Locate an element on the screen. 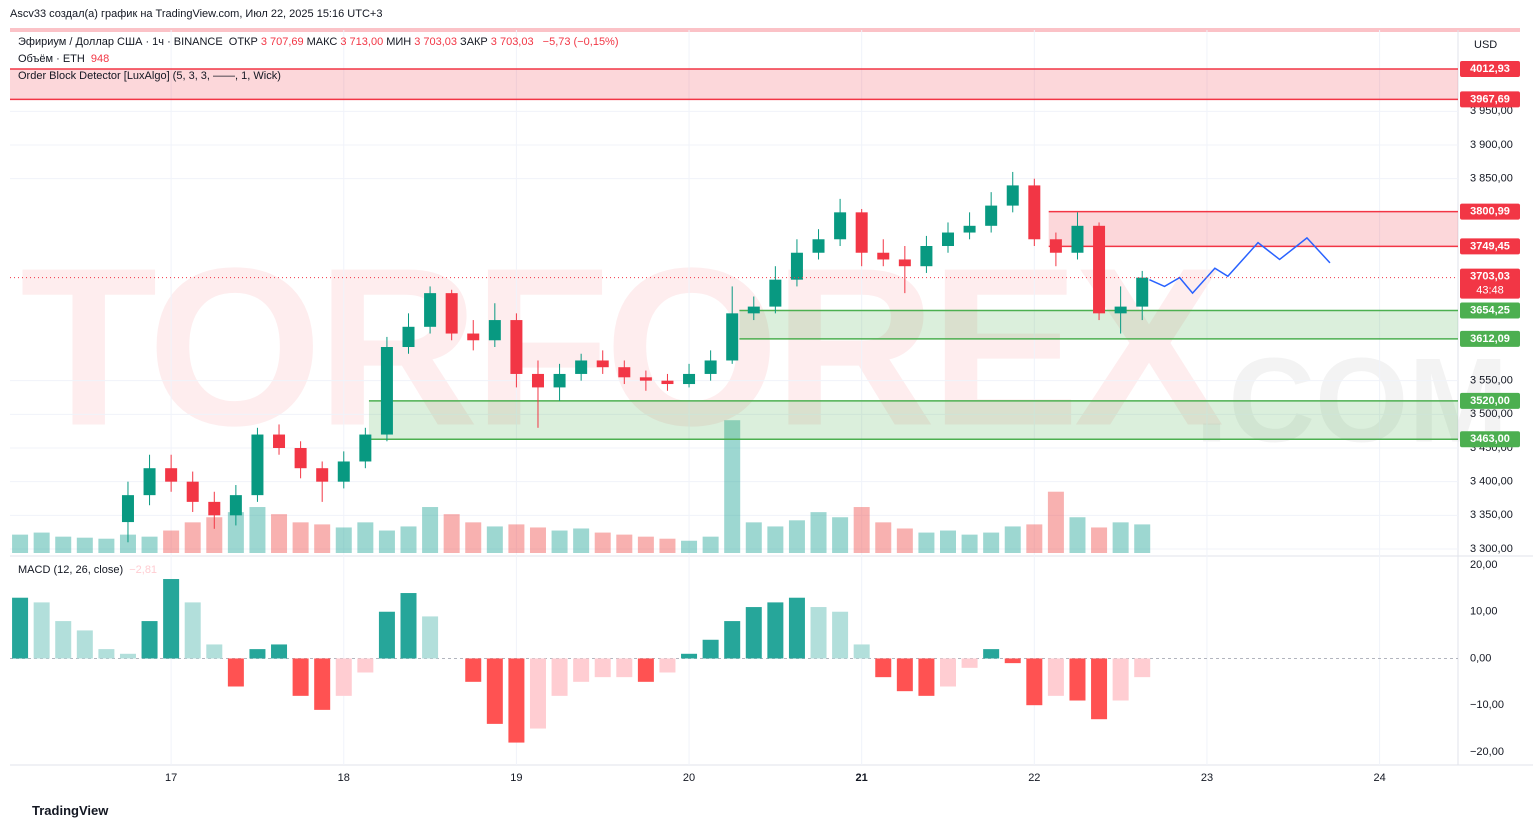 Image resolution: width=1533 pixels, height=828 pixels. x-tick-label: 21 is located at coordinates (862, 778).